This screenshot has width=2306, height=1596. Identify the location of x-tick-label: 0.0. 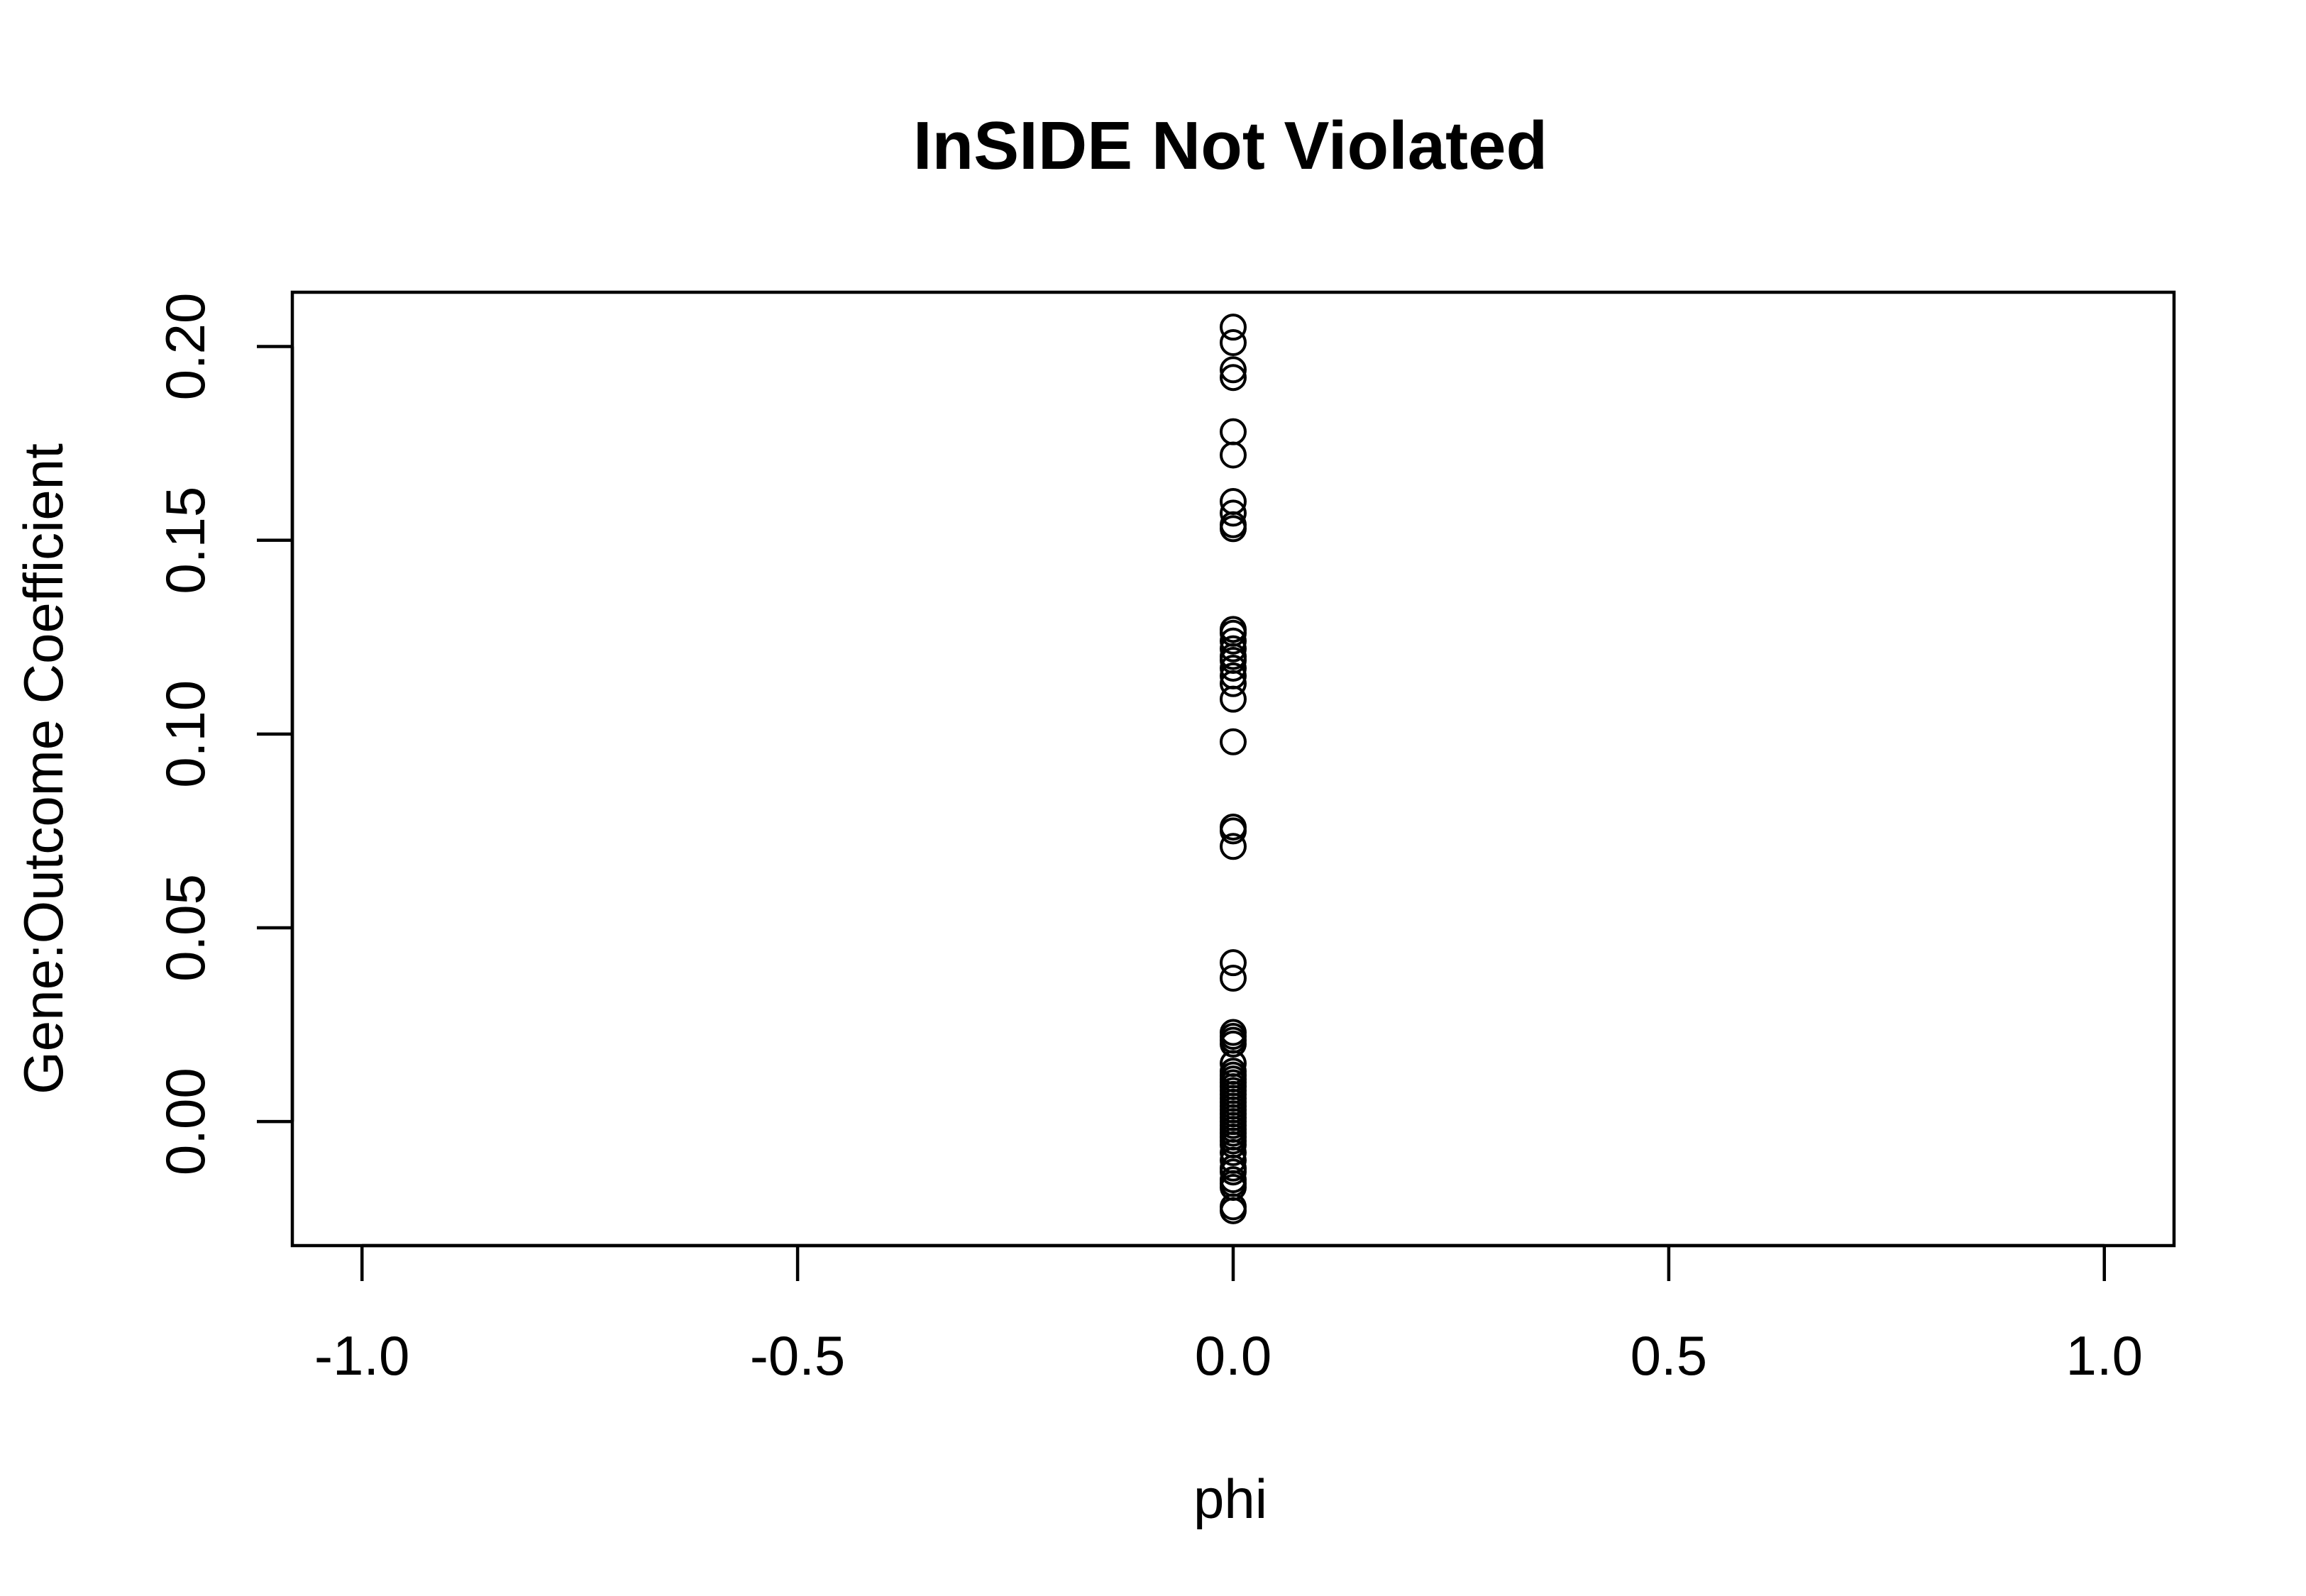
(1233, 1355).